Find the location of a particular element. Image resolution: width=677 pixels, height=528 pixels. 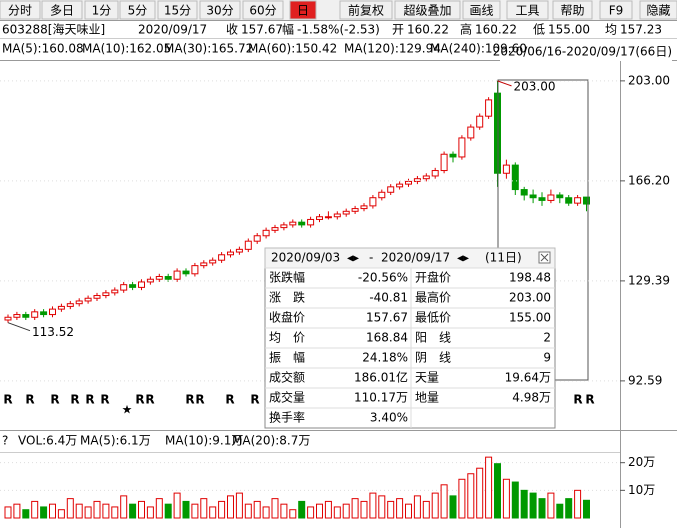

toolbar-label: 前复权 is located at coordinates (366, 10).